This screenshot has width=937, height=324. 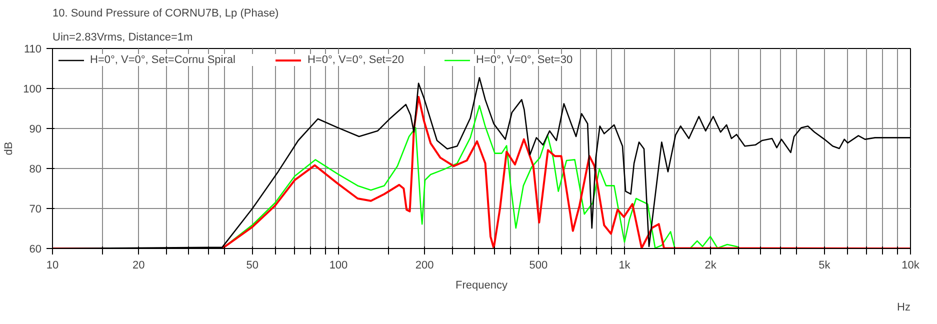 I want to click on legend-label: H=0°, V=0°, Set=30, so click(x=524, y=60).